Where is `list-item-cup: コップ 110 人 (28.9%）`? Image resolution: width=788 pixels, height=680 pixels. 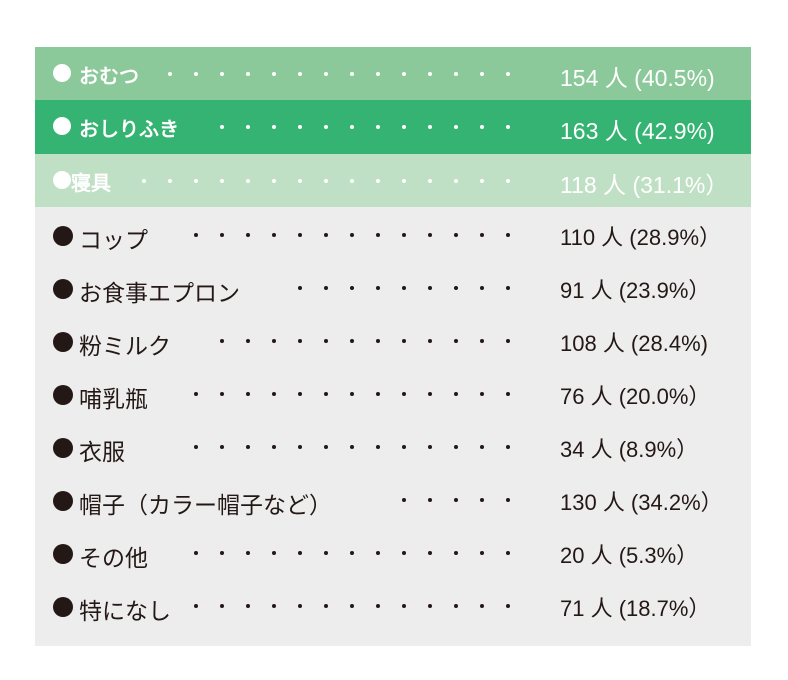
list-item-cup: コップ 110 人 (28.9%） is located at coordinates (393, 233).